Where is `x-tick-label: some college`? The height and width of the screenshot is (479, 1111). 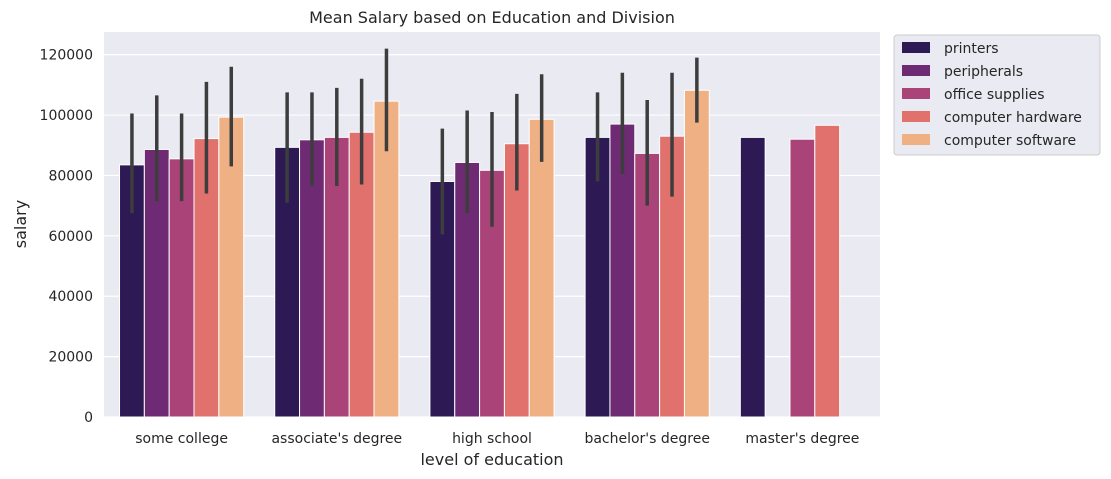 x-tick-label: some college is located at coordinates (181, 439).